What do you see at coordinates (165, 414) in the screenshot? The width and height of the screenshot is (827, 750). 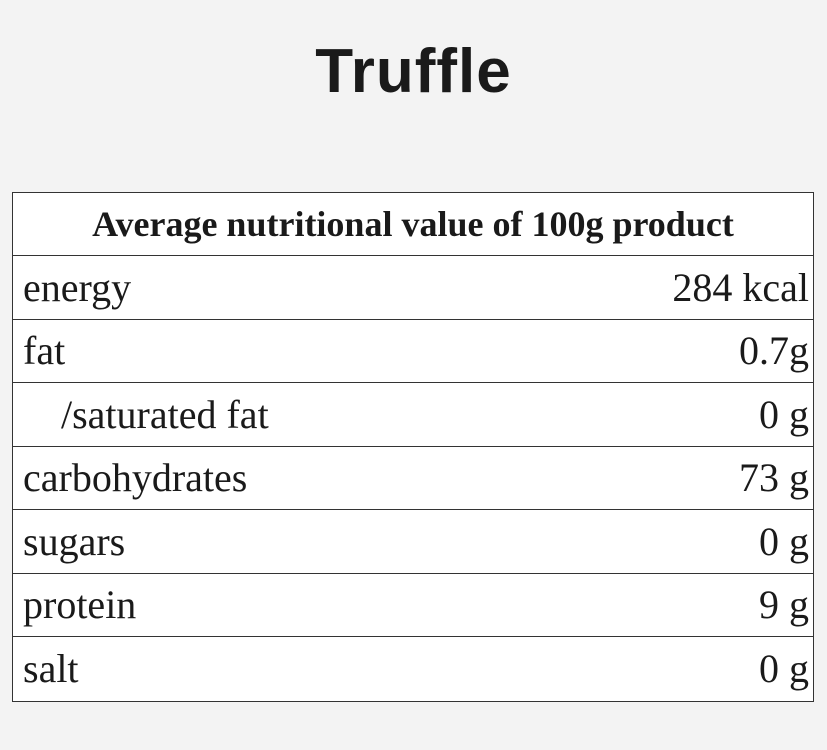 I see `nutrient-label: /saturated fat` at bounding box center [165, 414].